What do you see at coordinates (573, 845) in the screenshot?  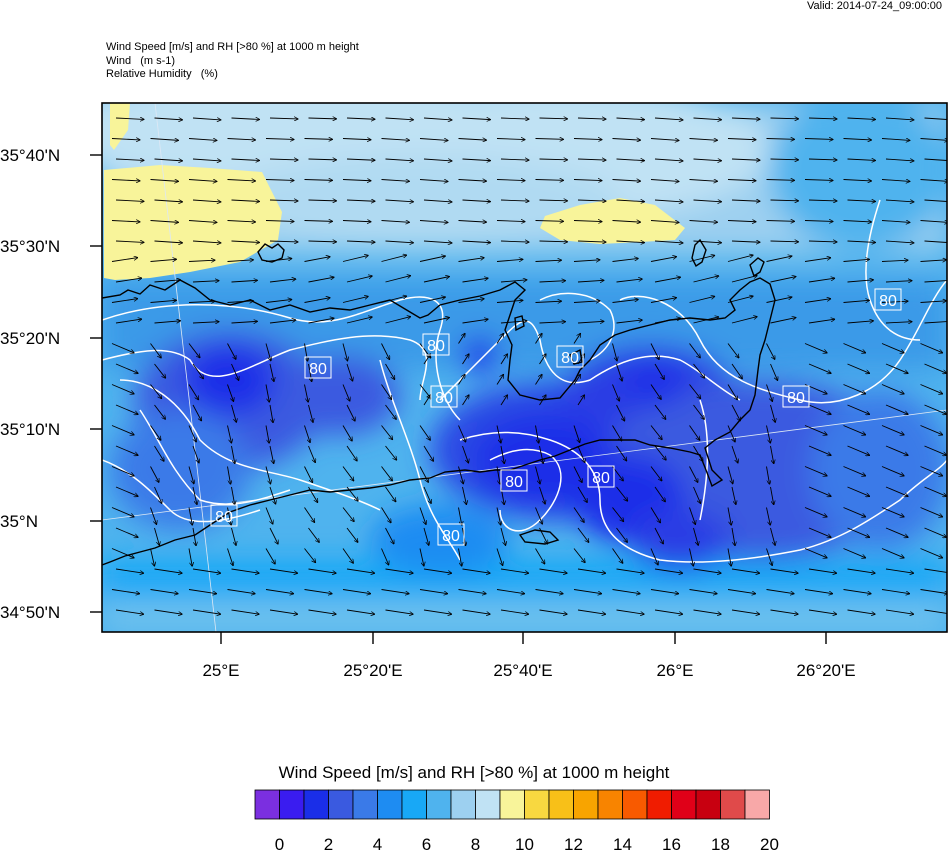 I see `colorbar-tick-label: 12` at bounding box center [573, 845].